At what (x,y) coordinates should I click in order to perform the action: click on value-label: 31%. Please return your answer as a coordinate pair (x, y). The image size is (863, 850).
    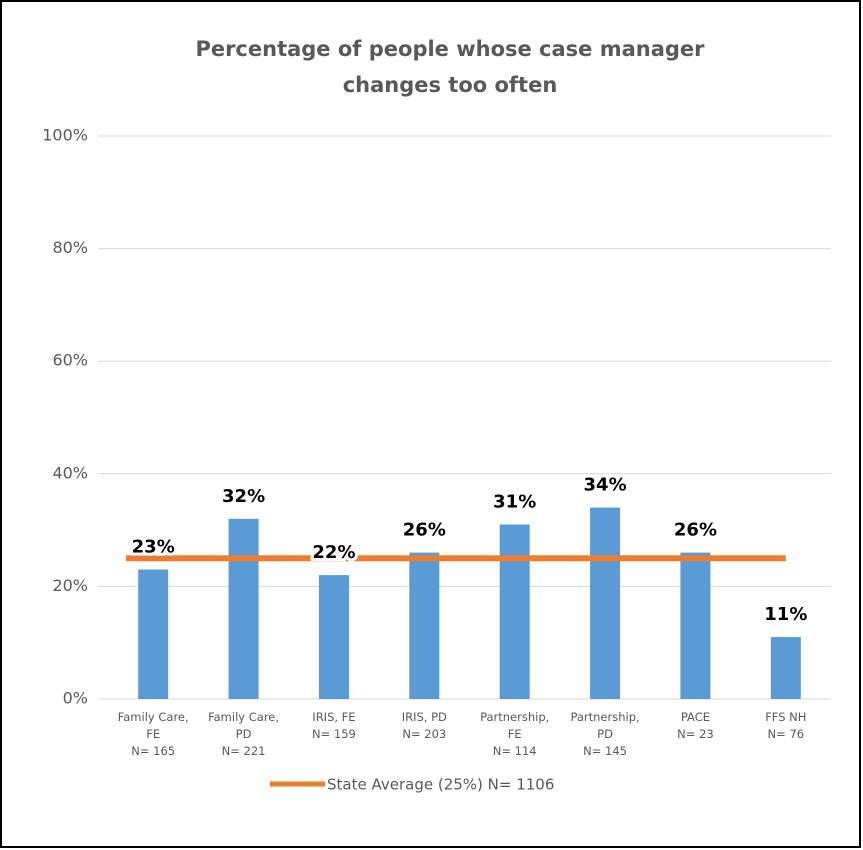
    Looking at the image, I should click on (514, 501).